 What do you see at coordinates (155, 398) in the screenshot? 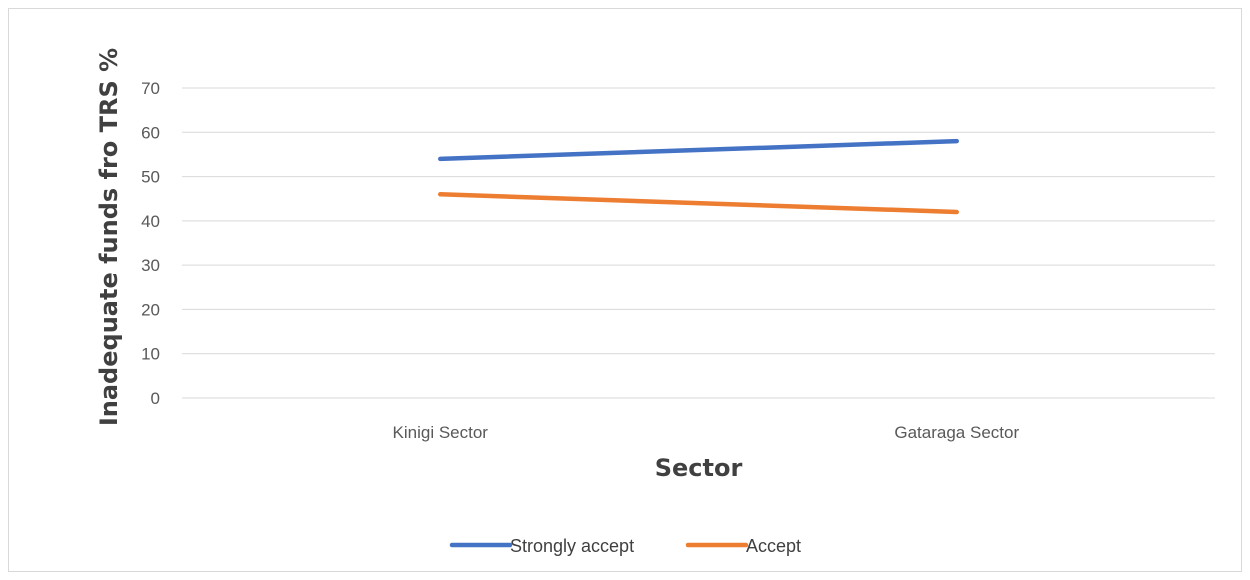
I see `y-tick-label: 0` at bounding box center [155, 398].